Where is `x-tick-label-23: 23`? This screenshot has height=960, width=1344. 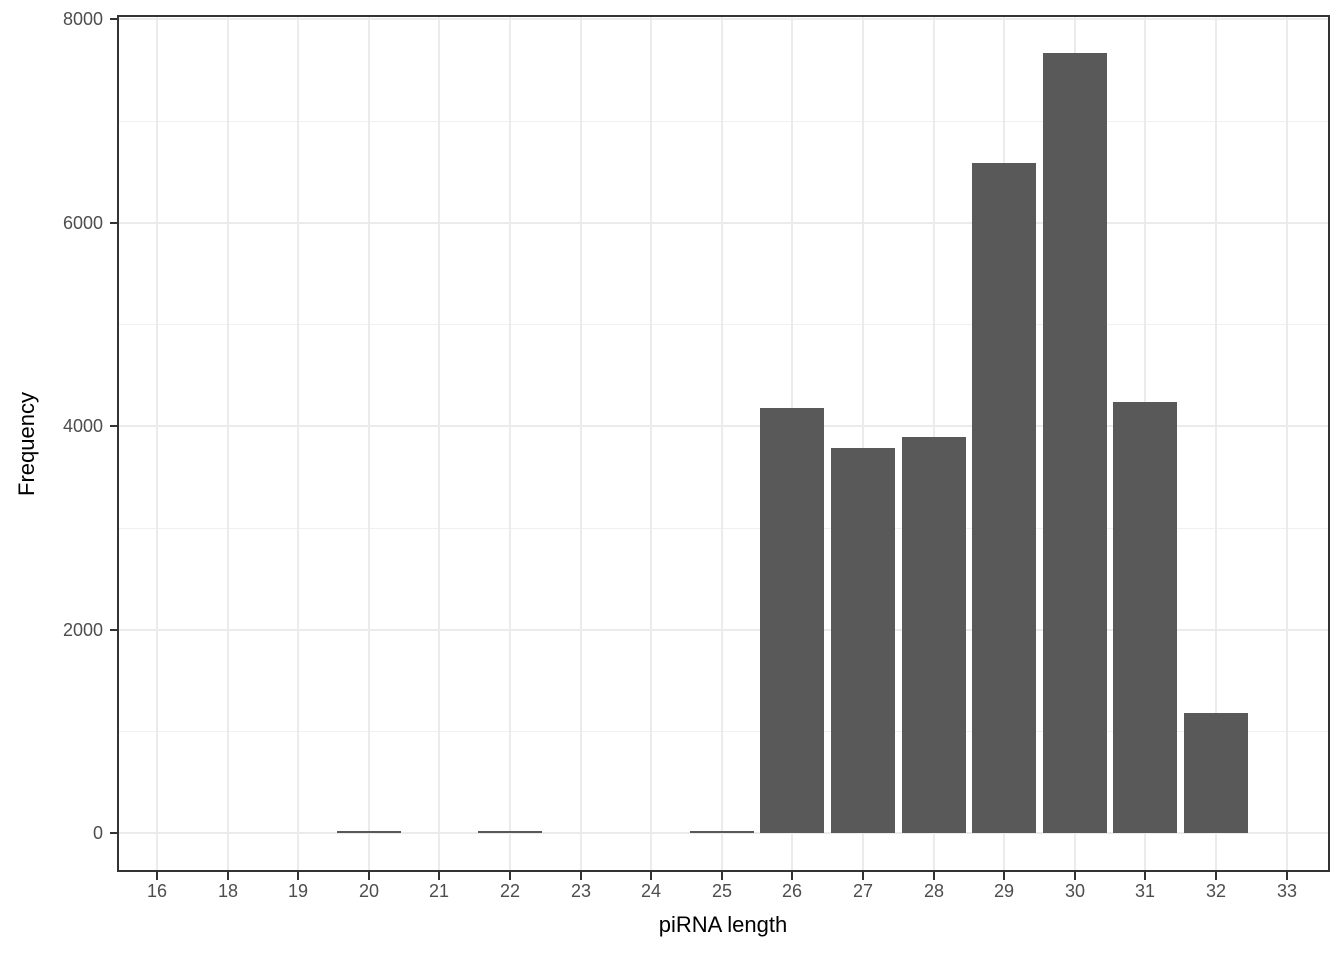
x-tick-label-23: 23 is located at coordinates (581, 891).